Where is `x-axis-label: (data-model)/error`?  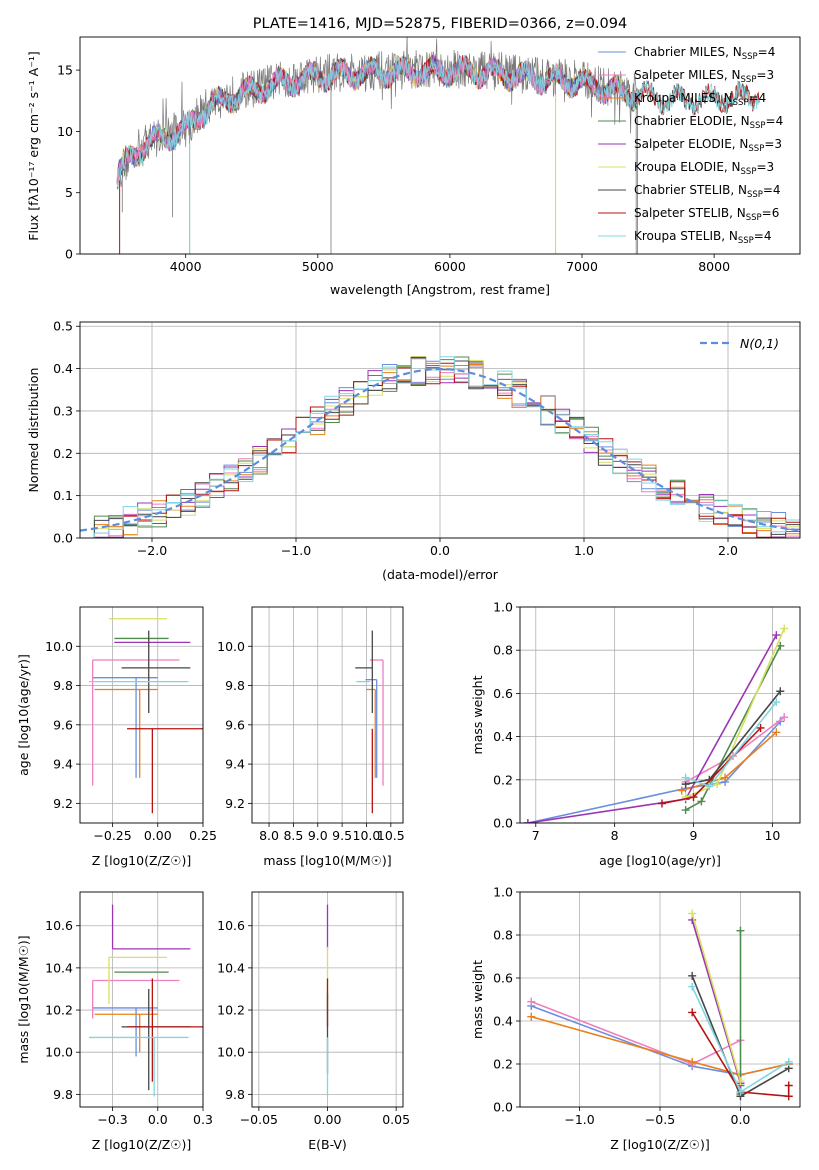
x-axis-label: (data-model)/error is located at coordinates (440, 574).